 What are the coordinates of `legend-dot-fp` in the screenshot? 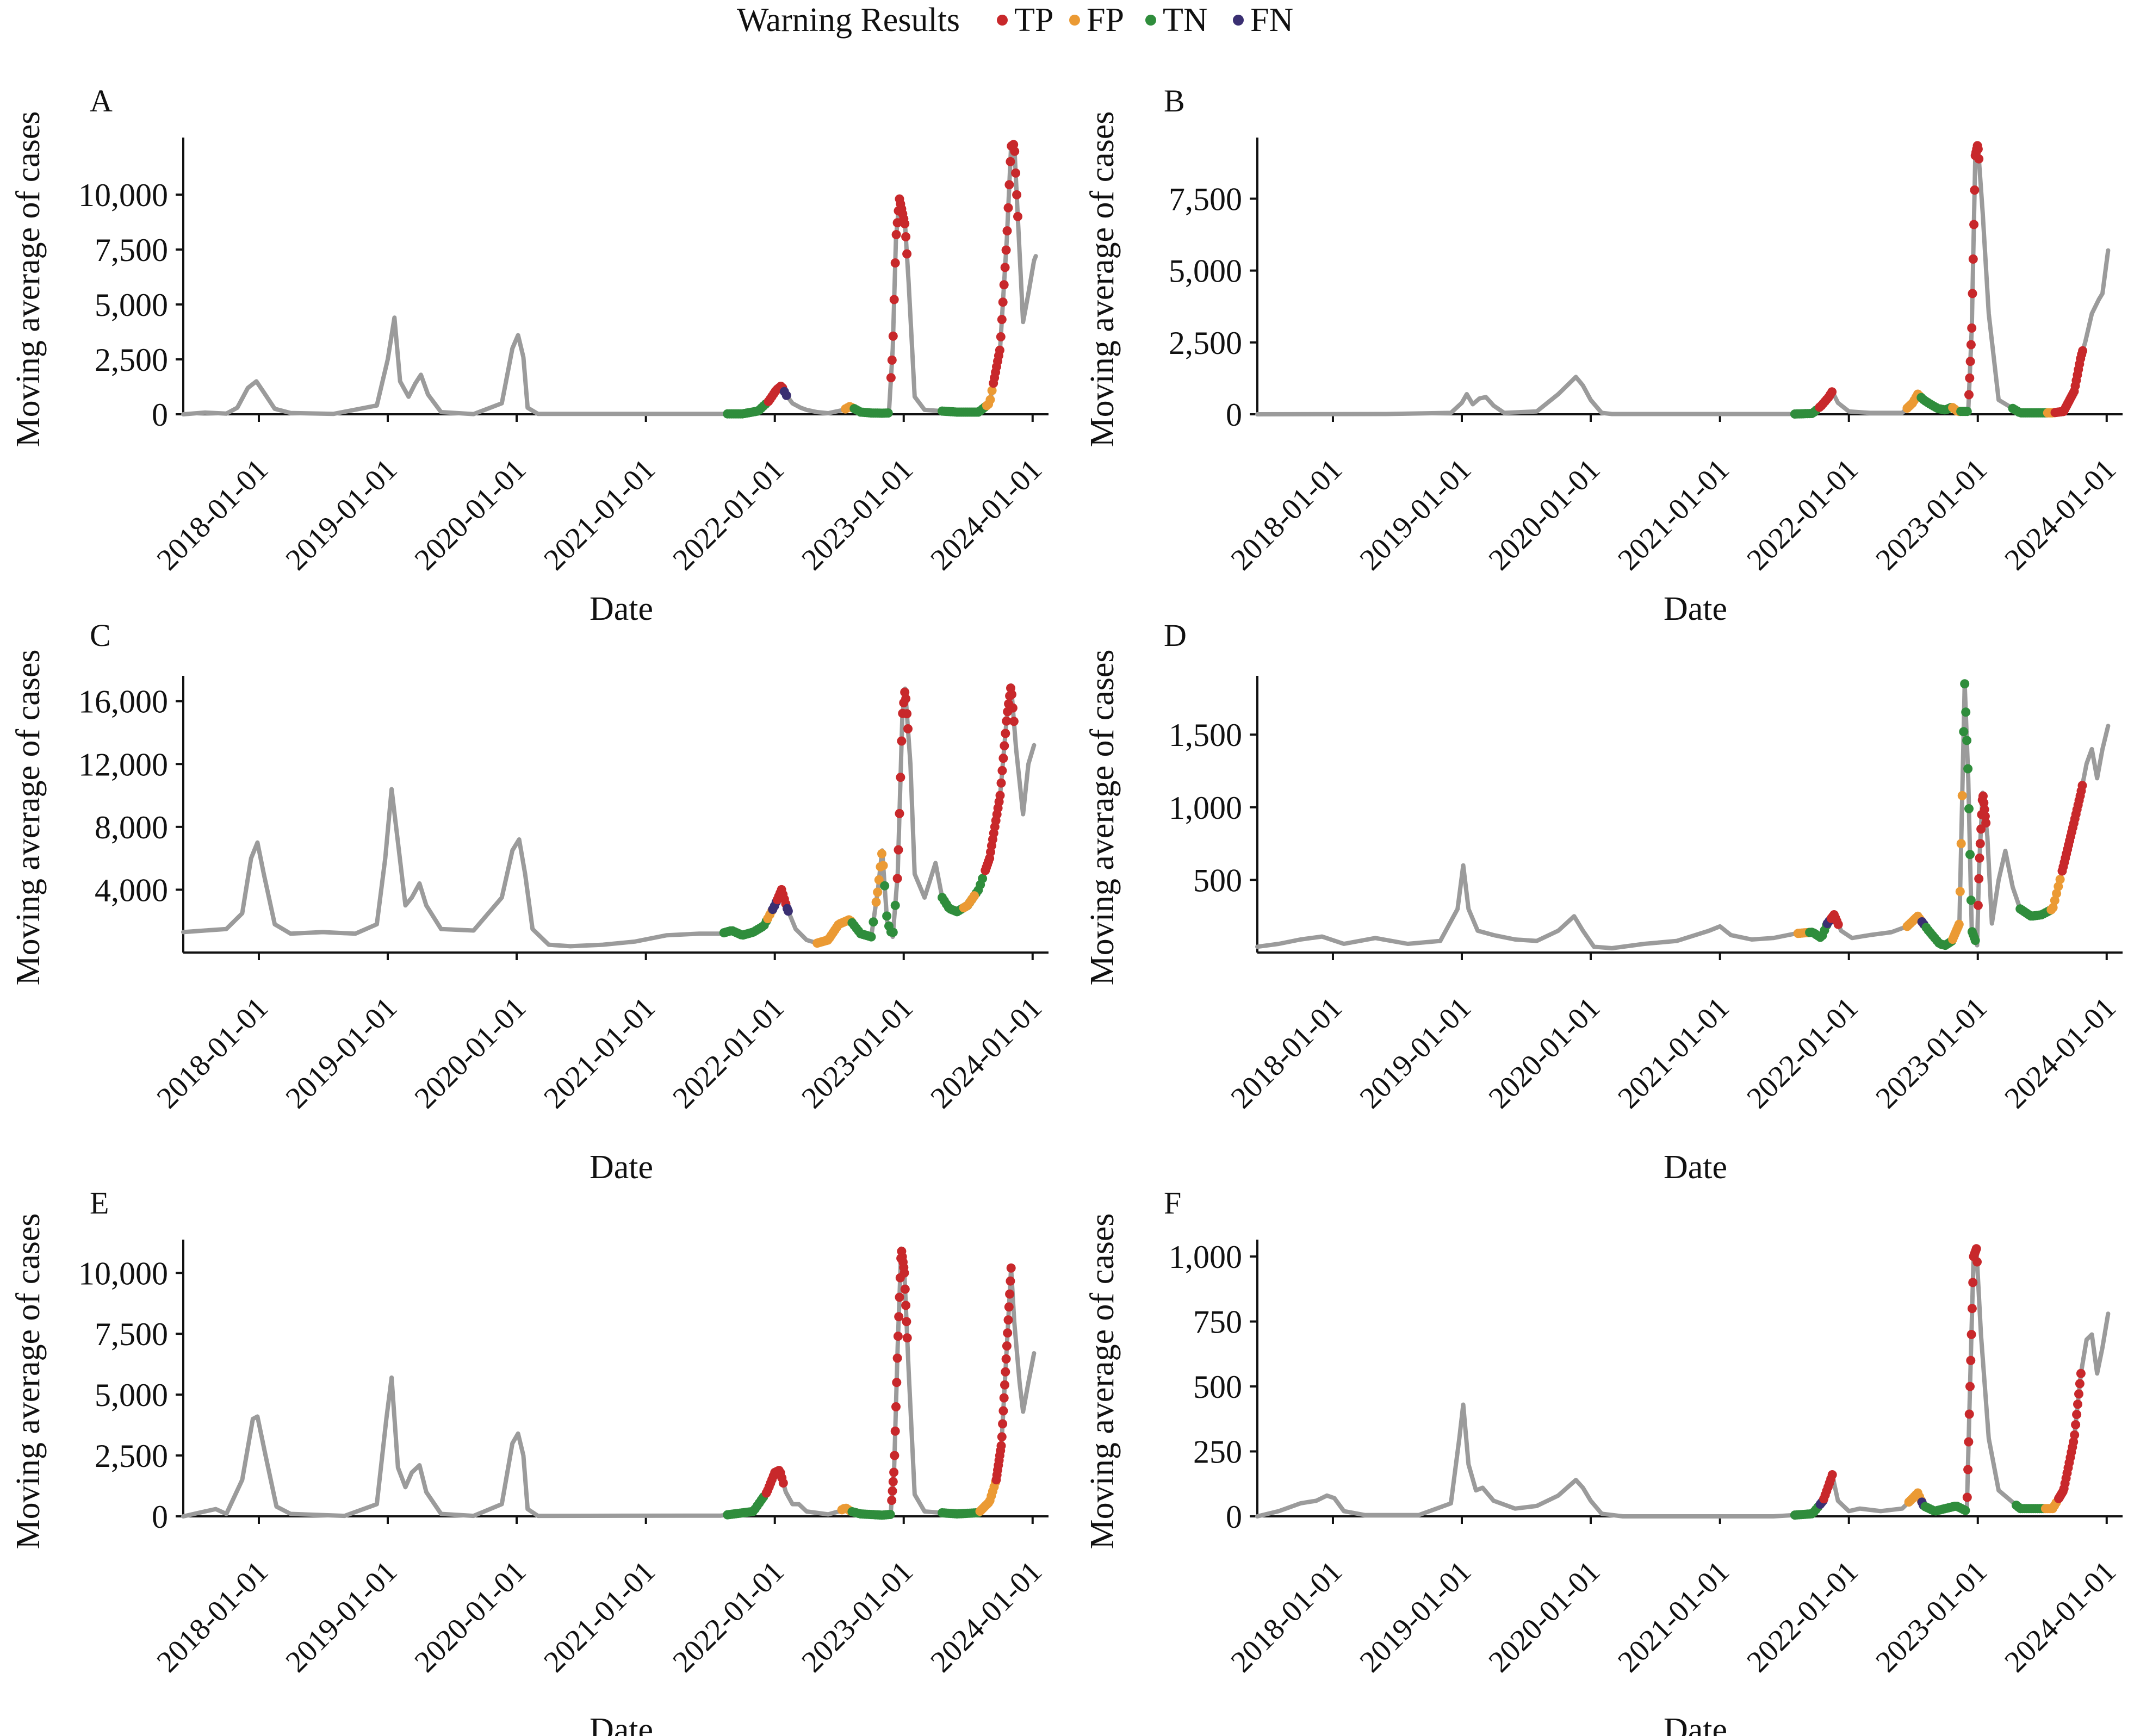 It's located at (1074, 20).